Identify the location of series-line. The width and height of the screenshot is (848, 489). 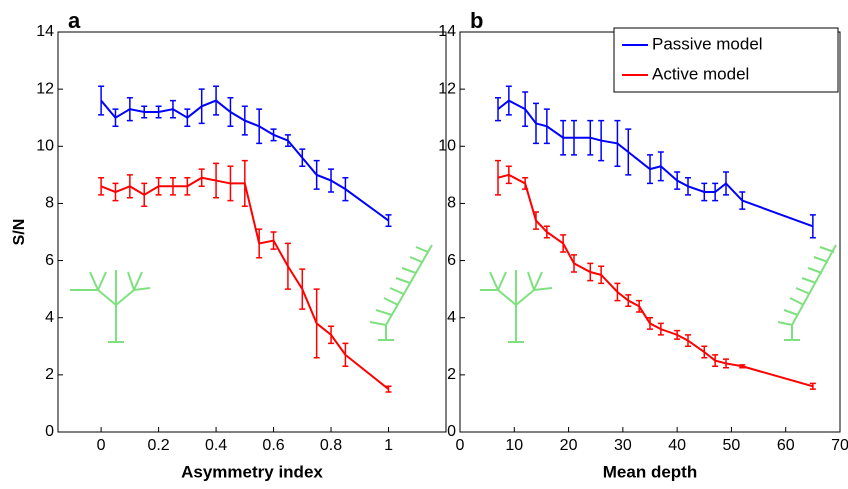
(655, 163).